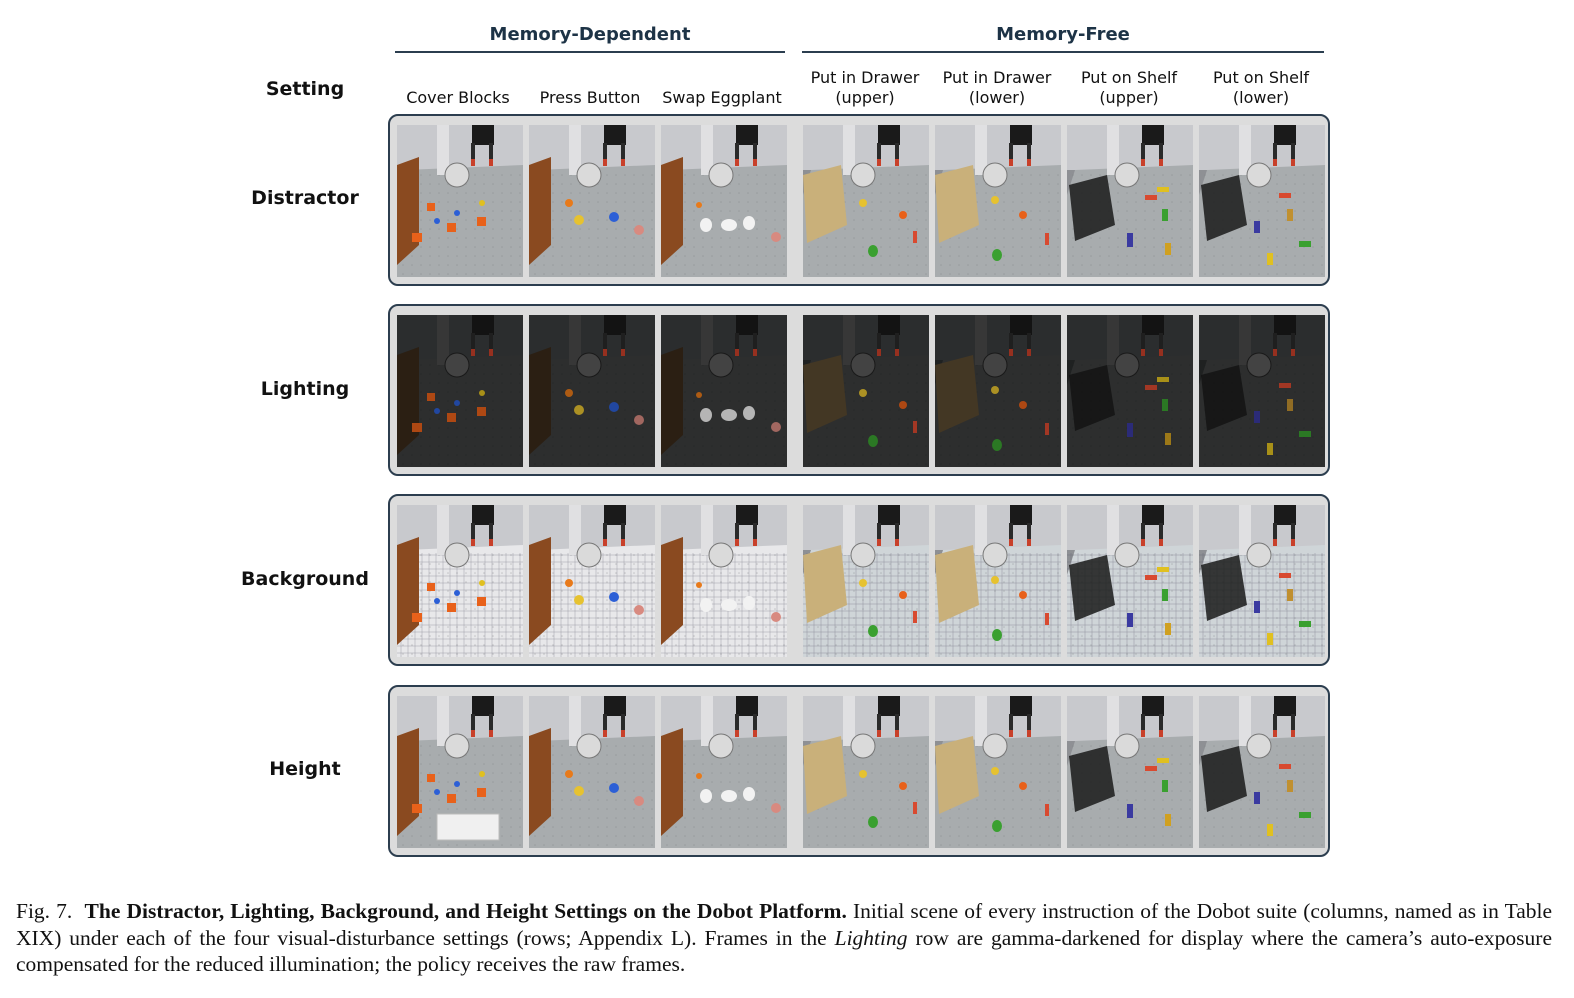 This screenshot has height=998, width=1574. I want to click on column-label: Put on Shelf (lower), so click(1261, 87).